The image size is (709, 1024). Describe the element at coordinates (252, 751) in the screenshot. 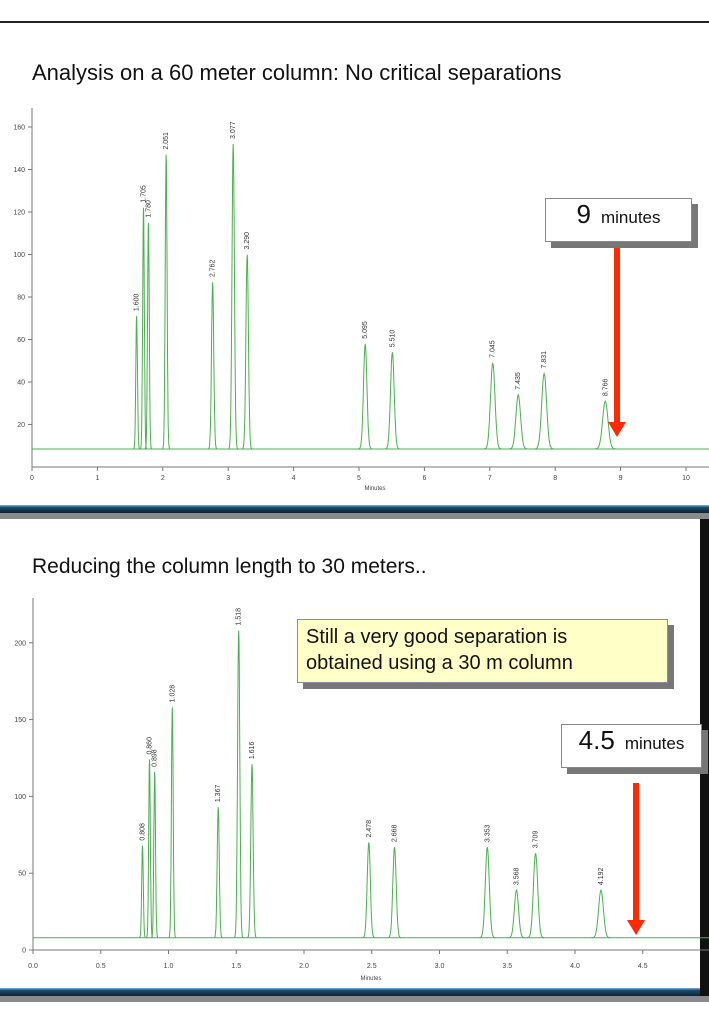

I see `peak-label: 1.616` at that location.